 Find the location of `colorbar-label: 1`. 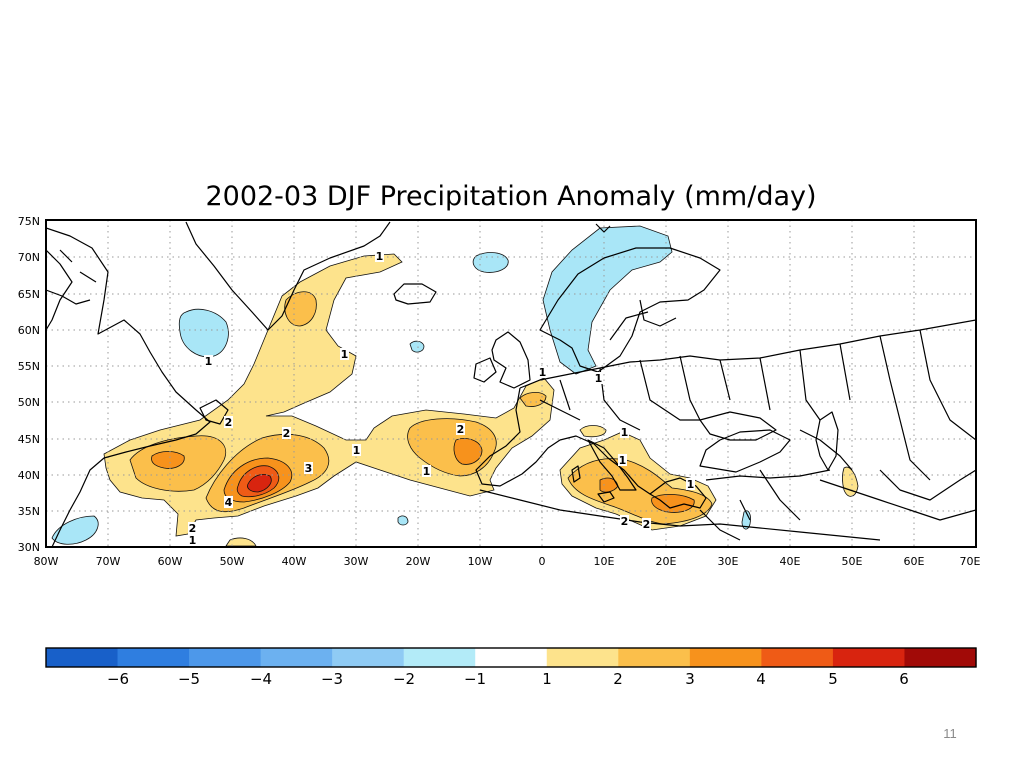

colorbar-label: 1 is located at coordinates (547, 679).